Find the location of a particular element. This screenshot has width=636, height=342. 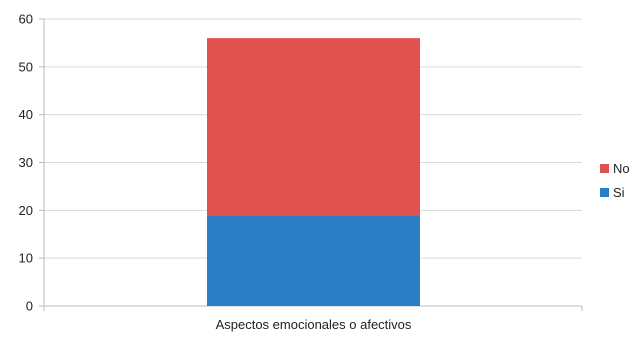

legend: No Si is located at coordinates (615, 180).